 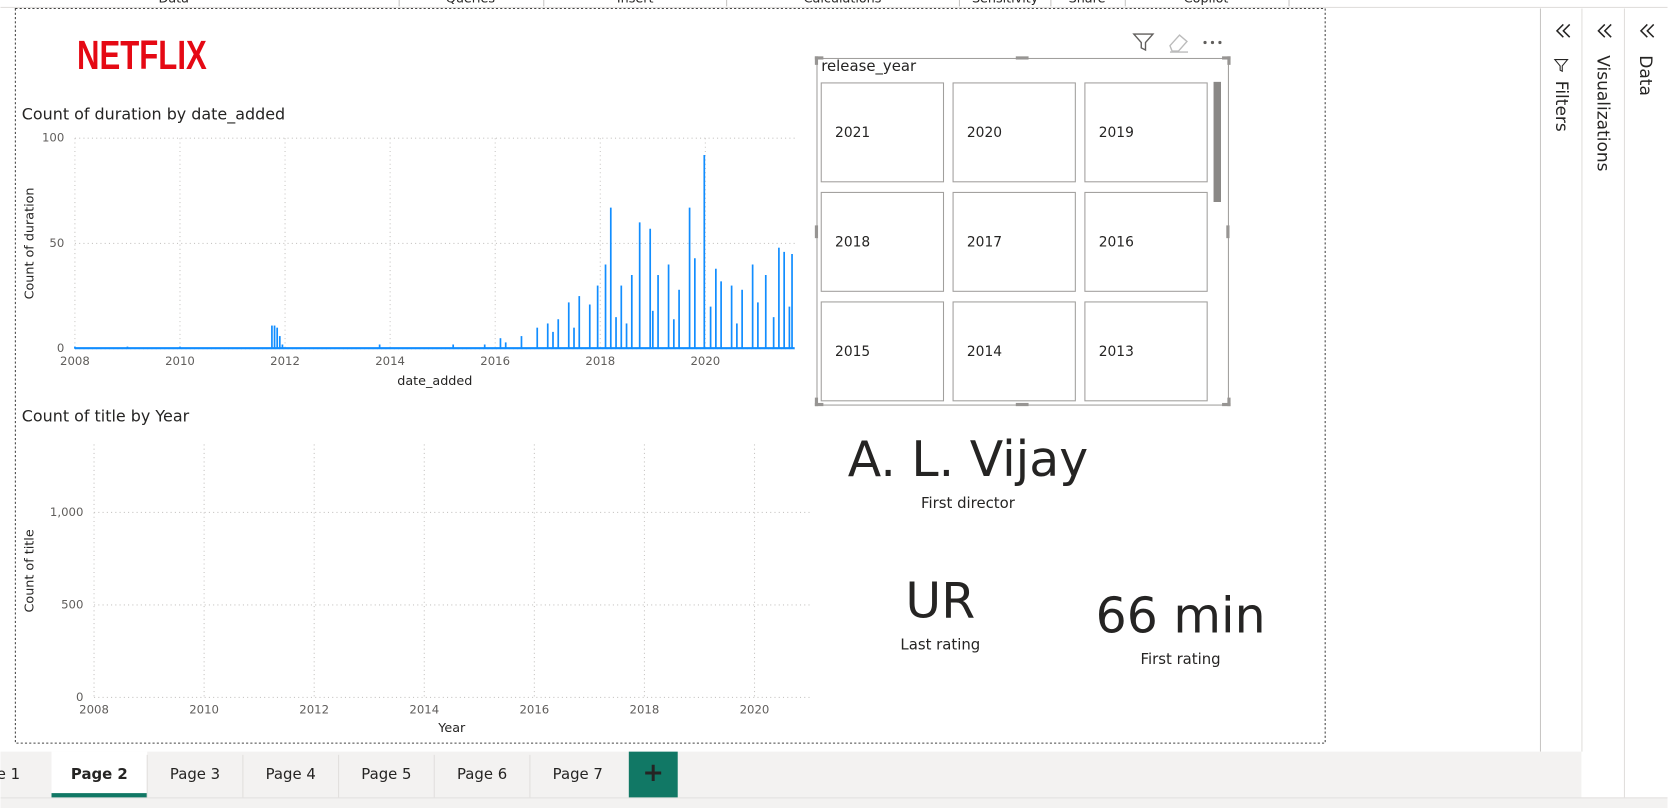 I want to click on slicer-tile-label: 2021, so click(x=852, y=133).